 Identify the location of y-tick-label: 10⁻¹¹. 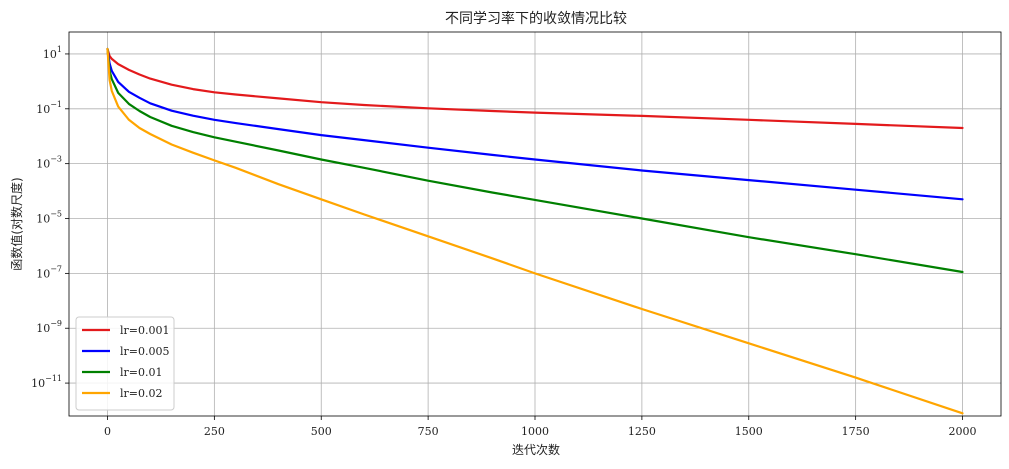
(46, 382).